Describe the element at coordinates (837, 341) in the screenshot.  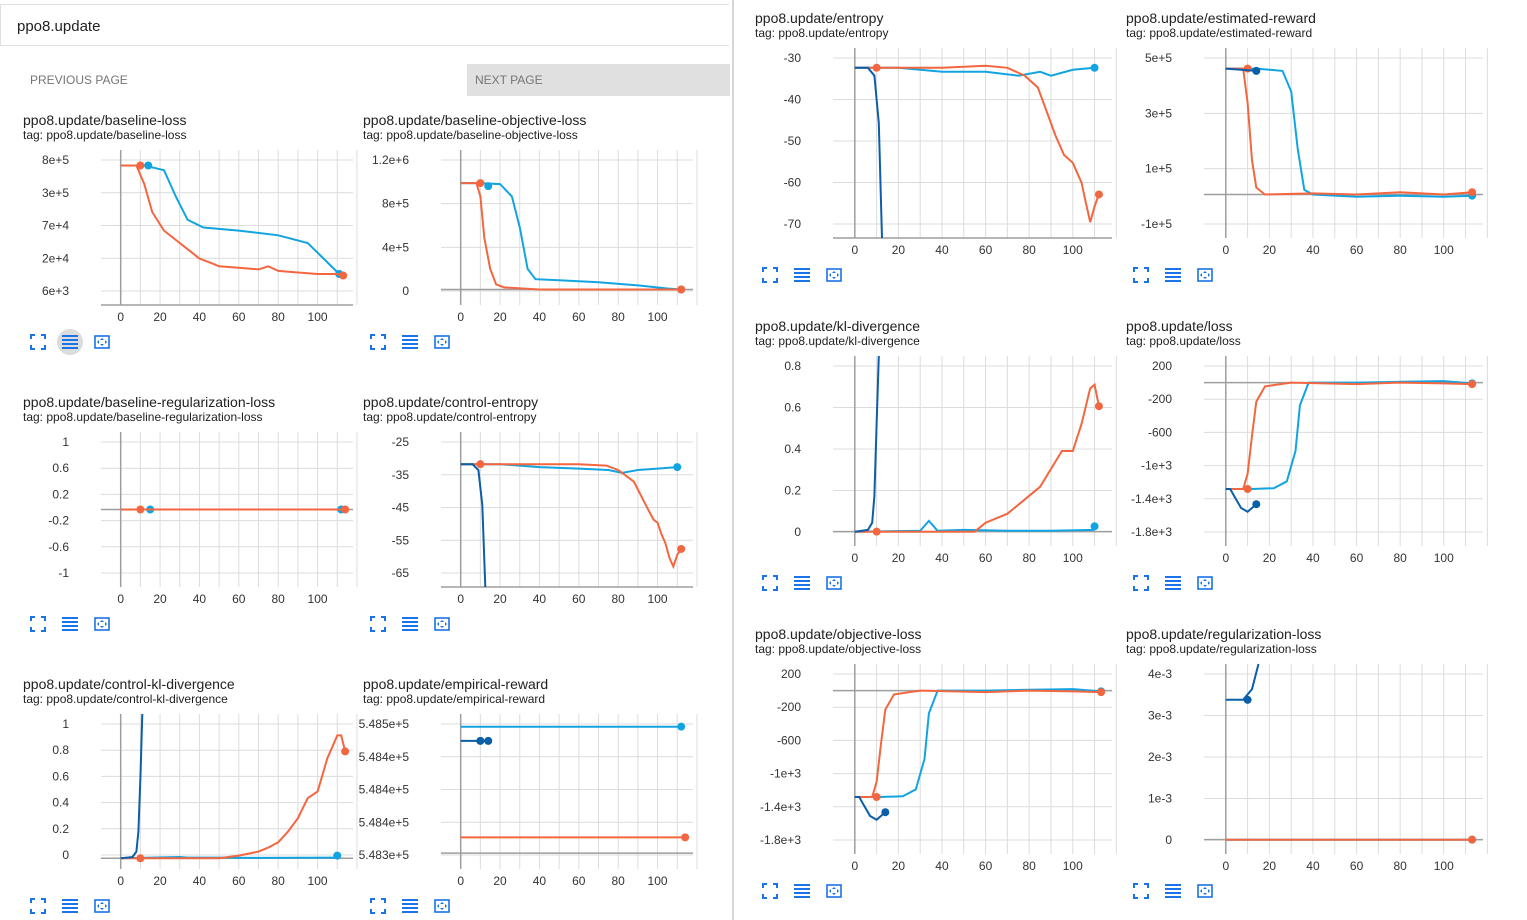
I see `chart-tag: tag: ppo8.update/kl-divergence` at that location.